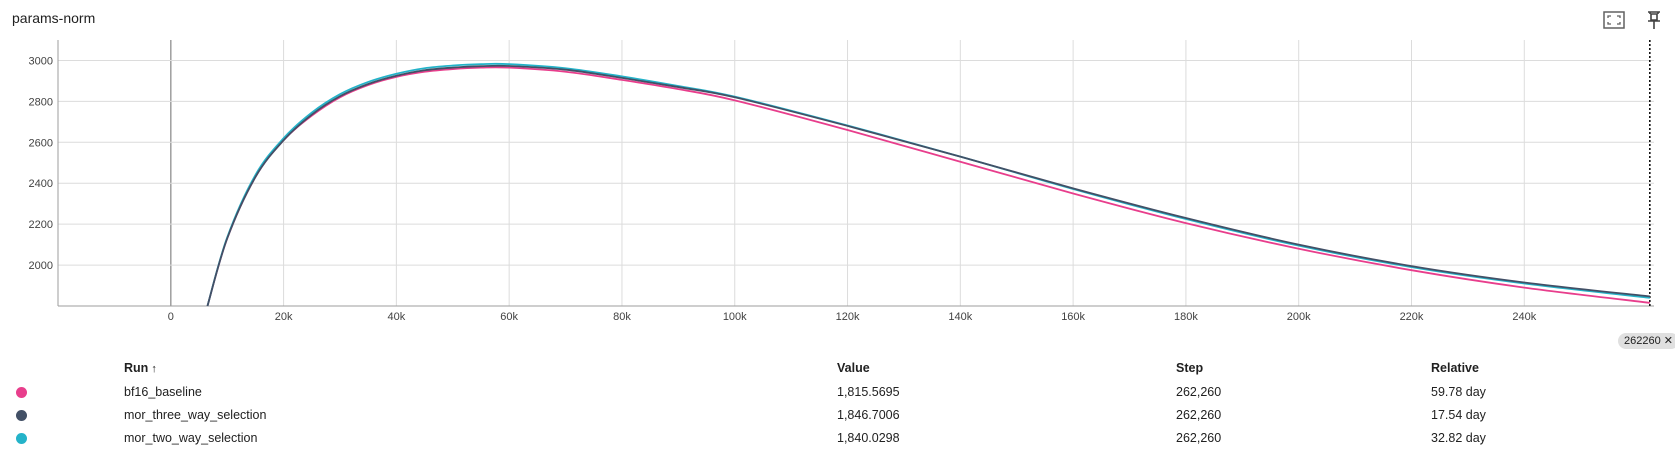 The image size is (1675, 457). I want to click on pin-button, so click(1654, 20).